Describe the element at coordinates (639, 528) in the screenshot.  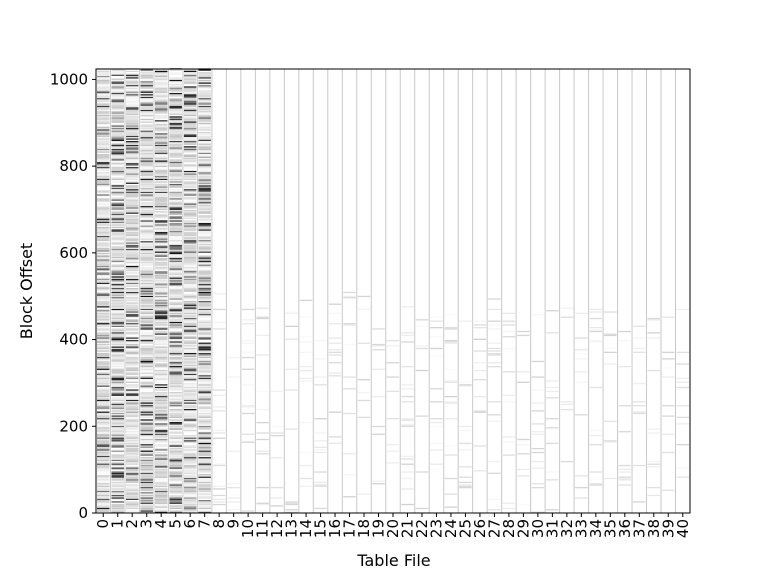
I see `x-tick-label: 37` at that location.